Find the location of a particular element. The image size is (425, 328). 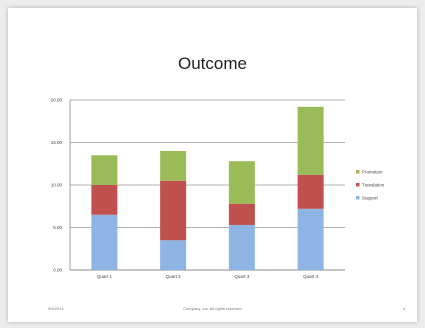

x-tick-labels: Quart 1 Quart 2 Quart 3 Quart 4 is located at coordinates (208, 276).